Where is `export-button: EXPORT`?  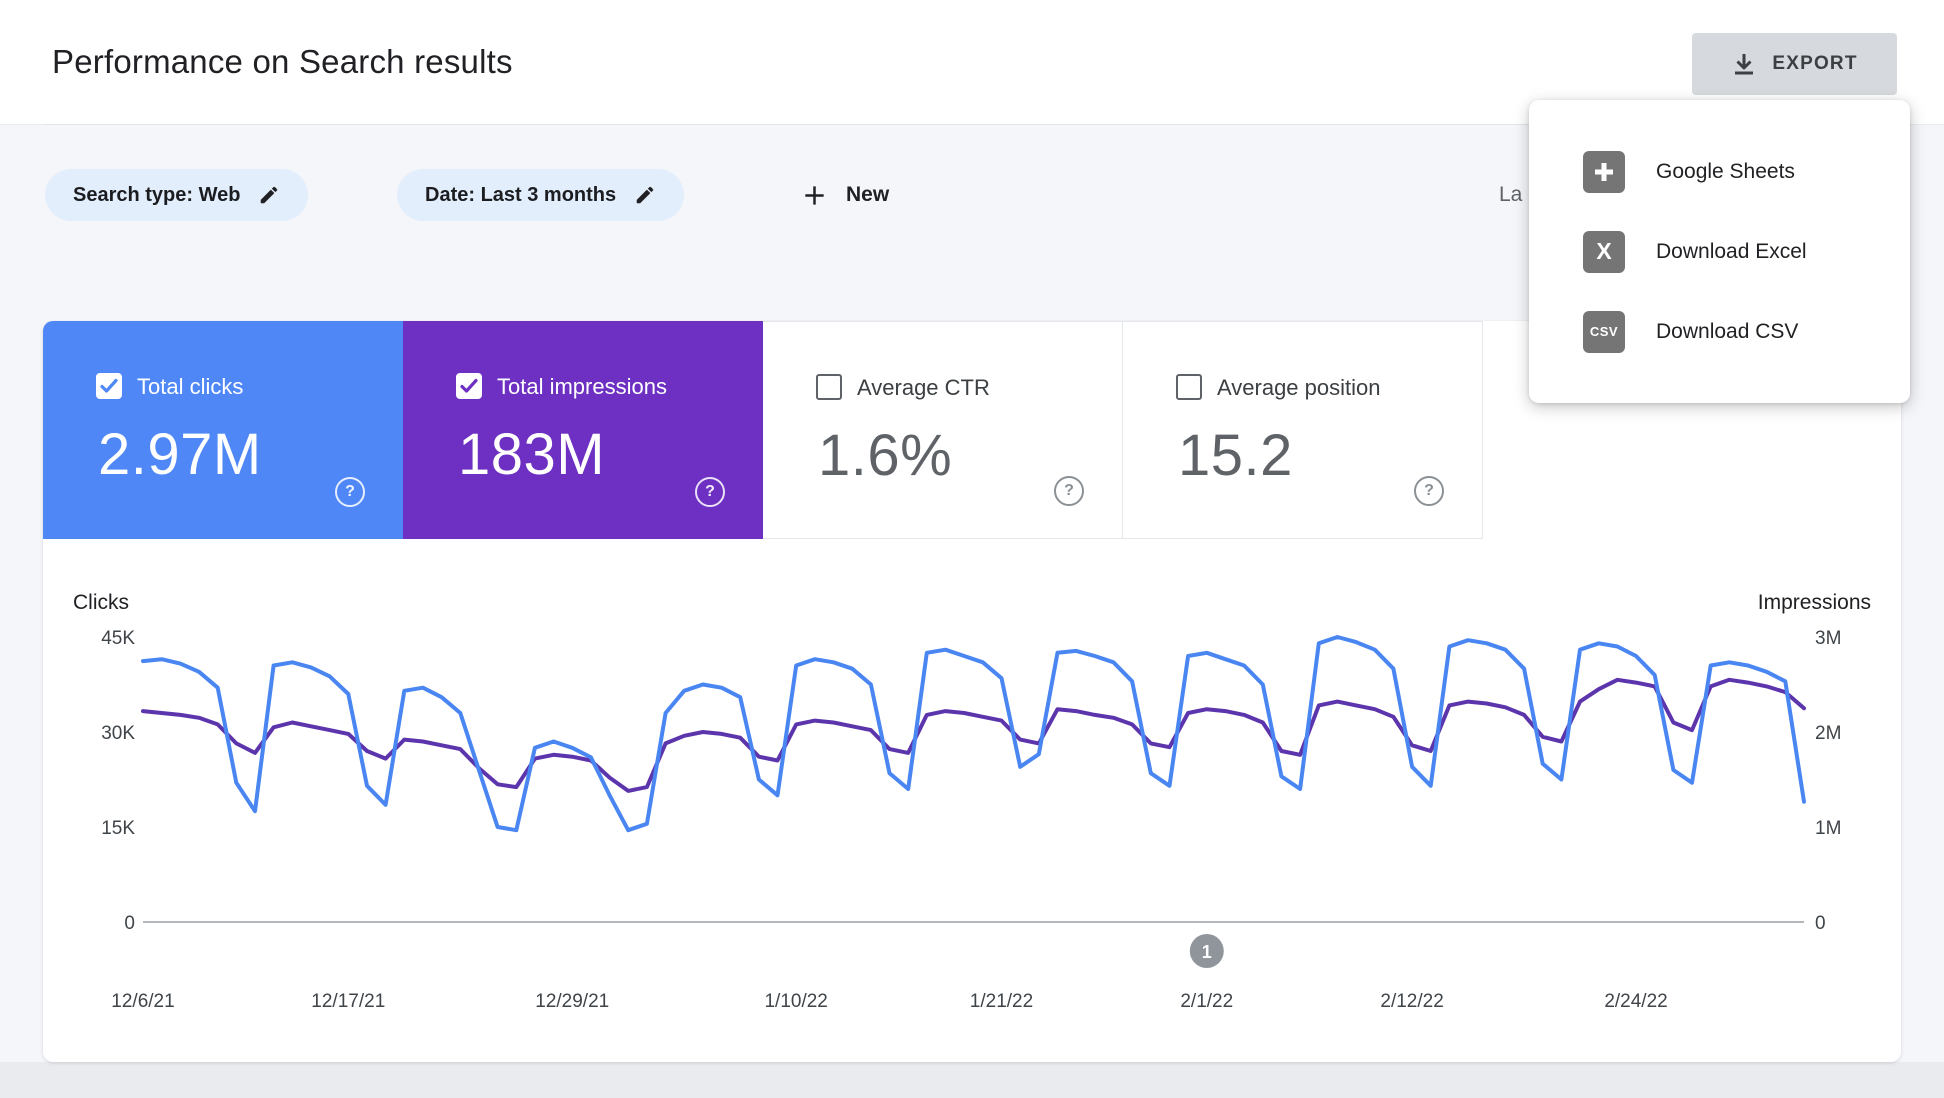
export-button: EXPORT is located at coordinates (1794, 64).